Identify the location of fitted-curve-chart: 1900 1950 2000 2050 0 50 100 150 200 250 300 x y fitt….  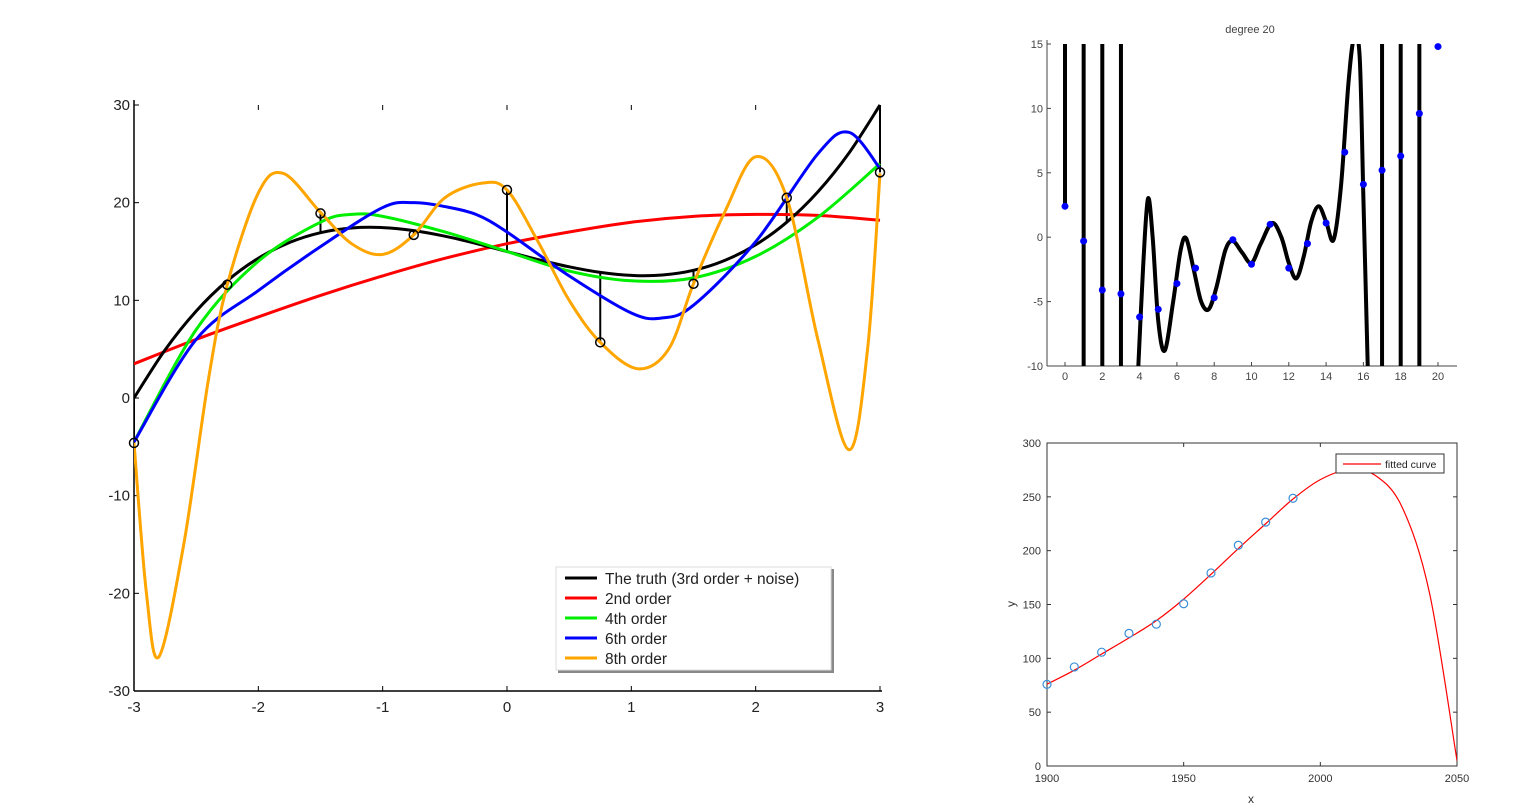
(1236, 622).